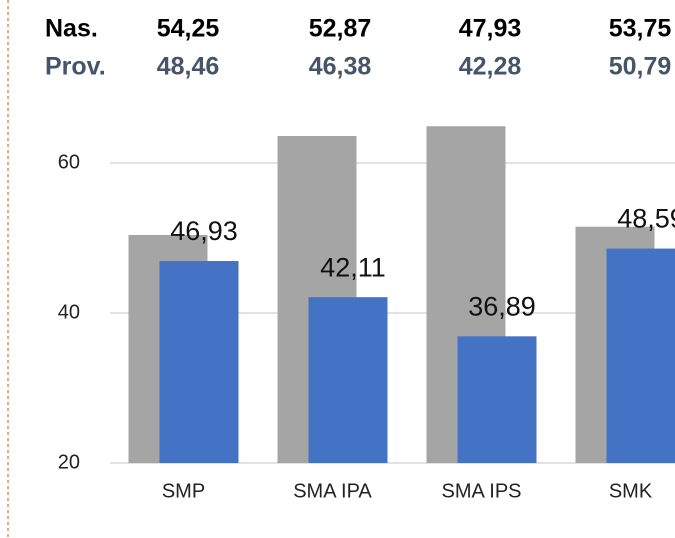 This screenshot has width=675, height=538. Describe the element at coordinates (188, 29) in the screenshot. I see `row-value: 54,25` at that location.